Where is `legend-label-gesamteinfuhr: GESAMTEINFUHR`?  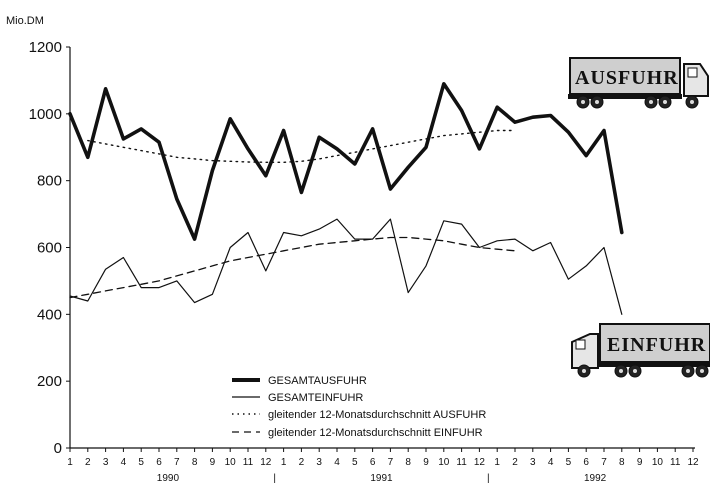 legend-label-gesamteinfuhr: GESAMTEINFUHR is located at coordinates (315, 398).